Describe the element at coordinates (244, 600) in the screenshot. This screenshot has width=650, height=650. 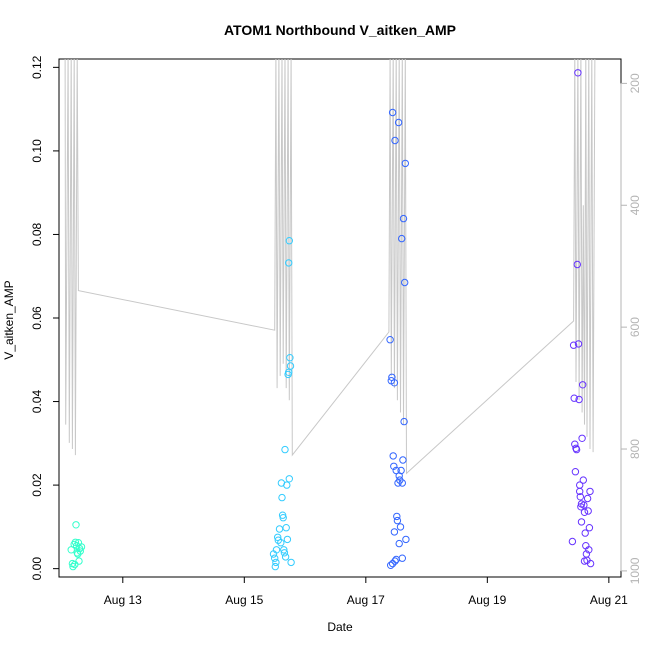
I see `x-tick-label: Aug 15` at that location.